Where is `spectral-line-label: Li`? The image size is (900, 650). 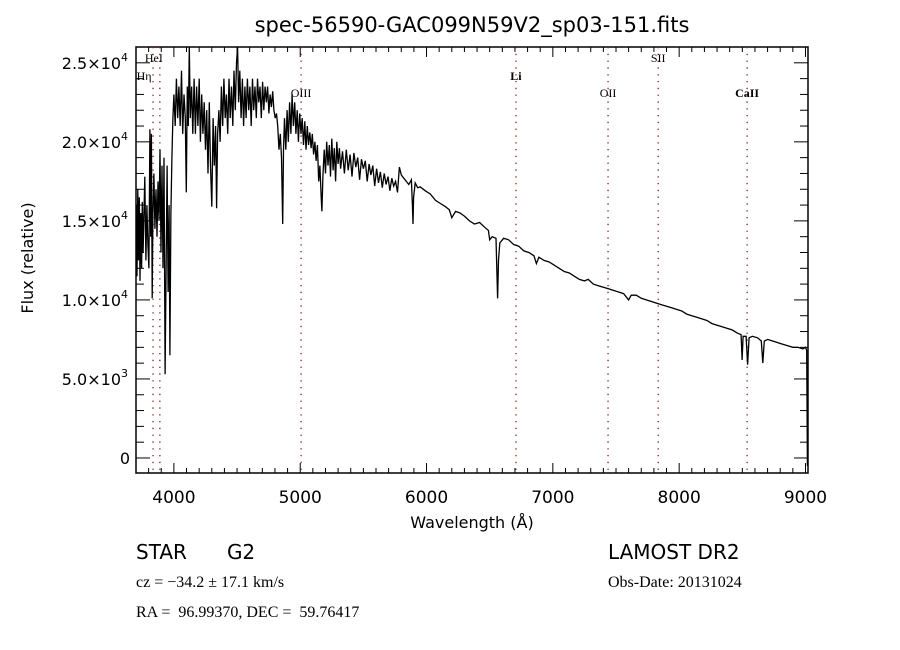
spectral-line-label: Li is located at coordinates (516, 76).